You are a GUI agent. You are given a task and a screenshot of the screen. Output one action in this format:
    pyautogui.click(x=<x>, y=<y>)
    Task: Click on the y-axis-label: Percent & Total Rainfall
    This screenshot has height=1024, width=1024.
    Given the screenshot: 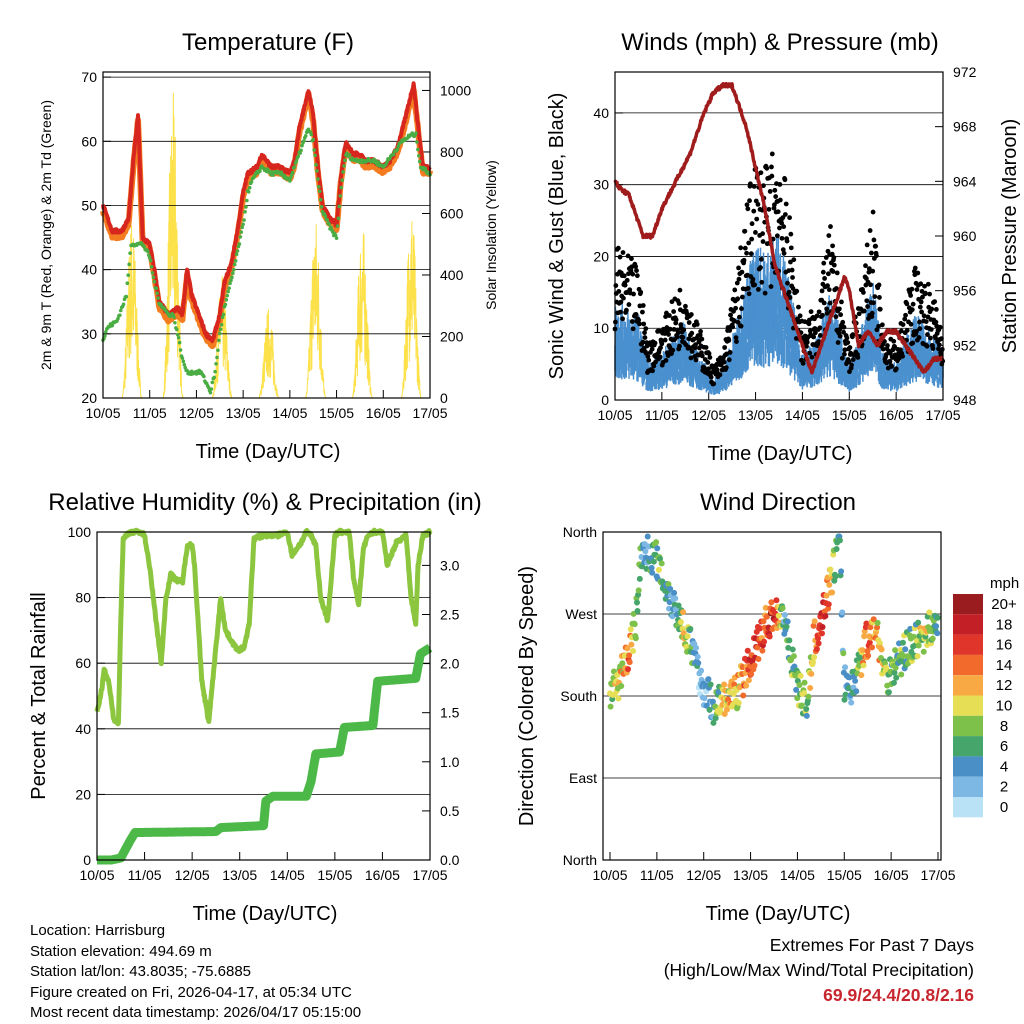 What is the action you would take?
    pyautogui.click(x=39, y=696)
    